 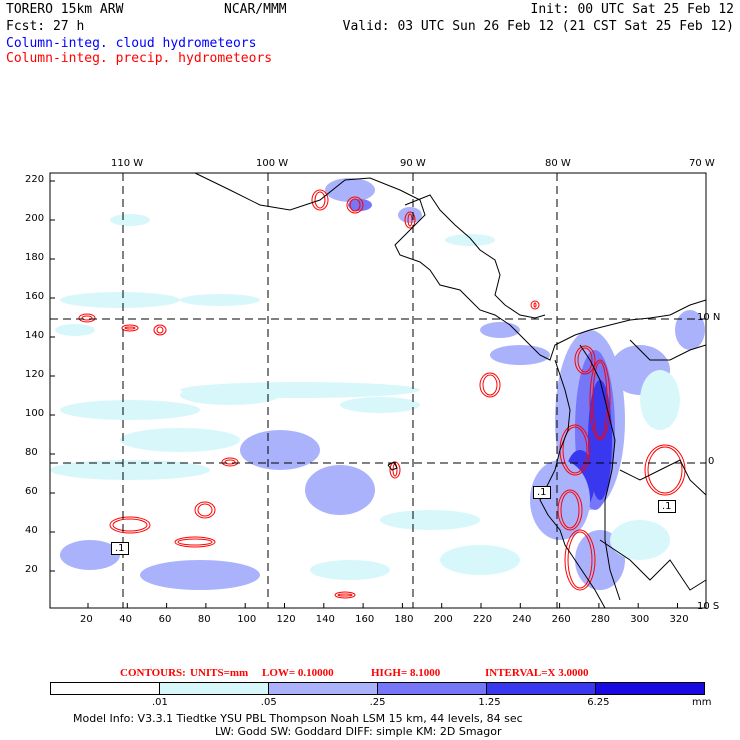 I want to click on coastline-caribbean, so click(x=475, y=256).